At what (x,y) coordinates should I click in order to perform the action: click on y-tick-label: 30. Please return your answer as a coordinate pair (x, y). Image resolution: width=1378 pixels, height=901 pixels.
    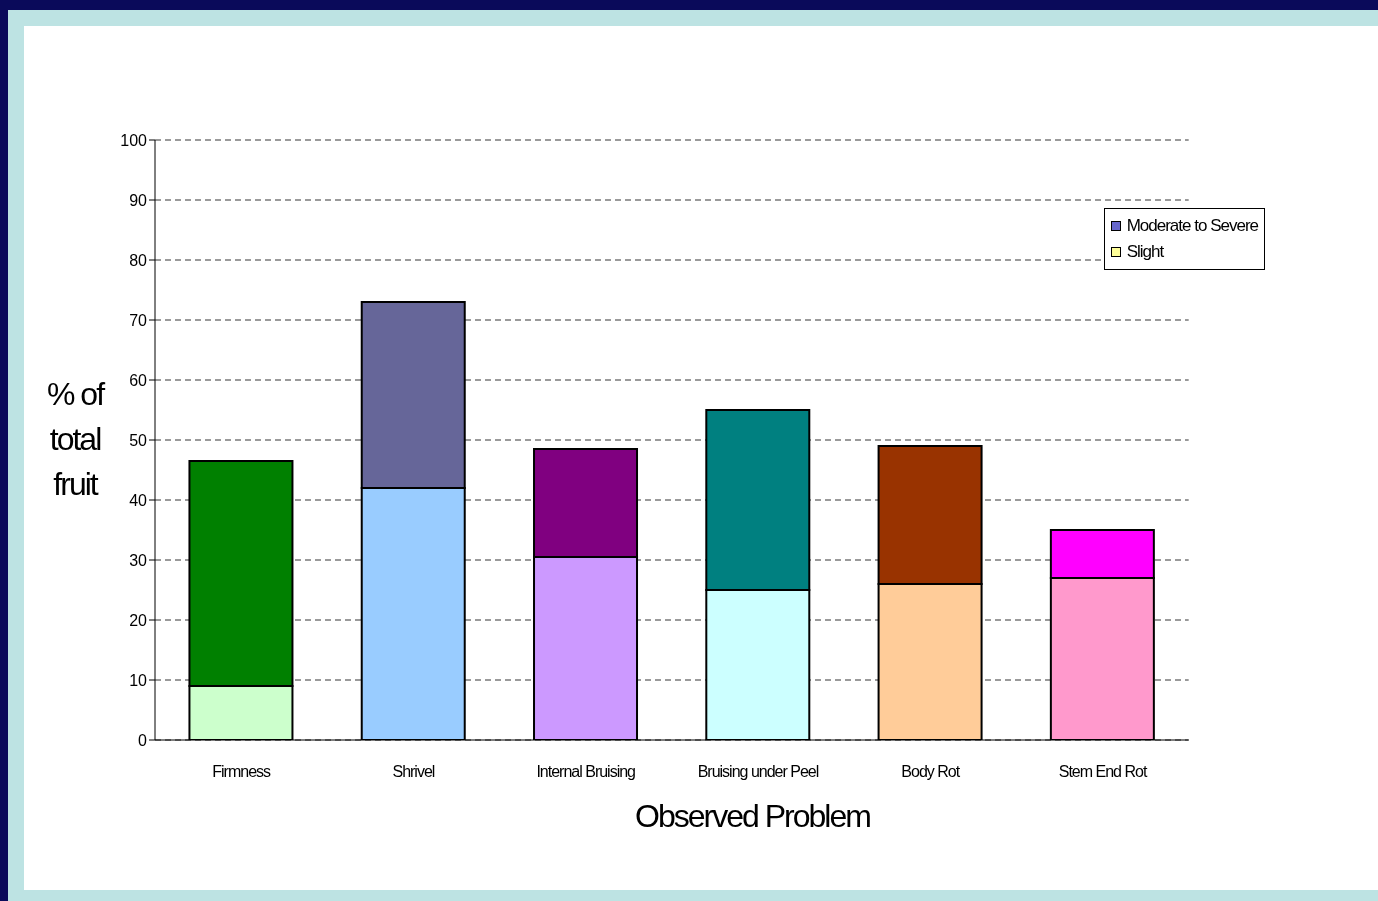
    Looking at the image, I should click on (138, 560).